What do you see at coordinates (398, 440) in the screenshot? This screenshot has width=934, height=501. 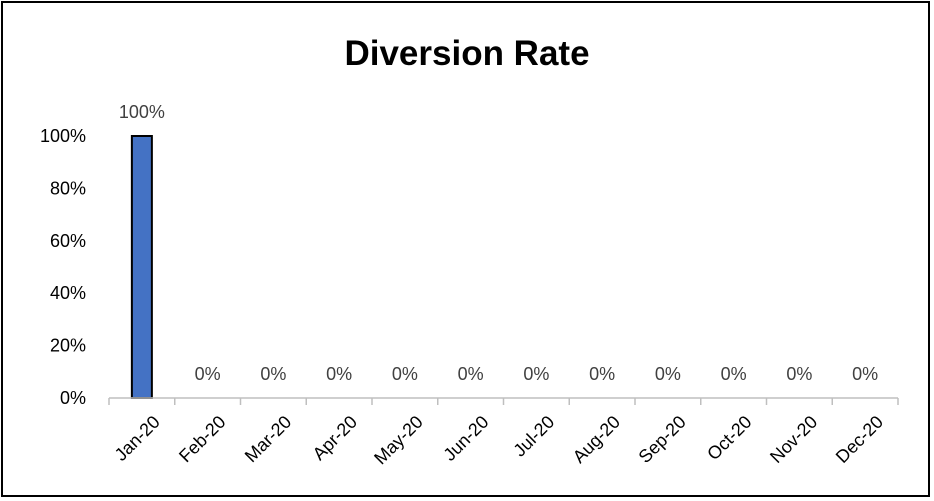 I see `x-tick-label: May-20` at bounding box center [398, 440].